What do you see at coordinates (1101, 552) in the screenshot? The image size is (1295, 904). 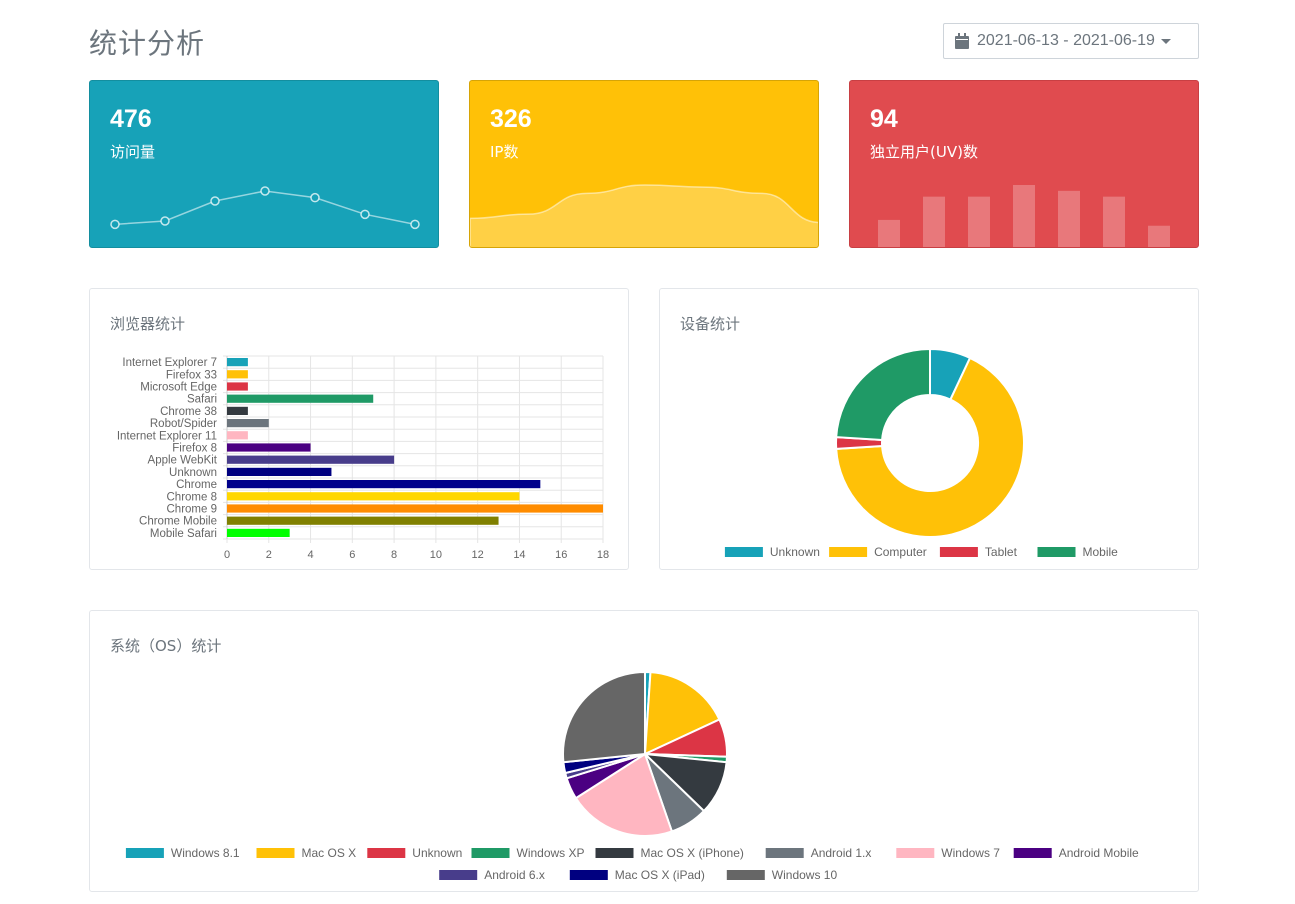 I see `device-legend-label: Mobile` at bounding box center [1101, 552].